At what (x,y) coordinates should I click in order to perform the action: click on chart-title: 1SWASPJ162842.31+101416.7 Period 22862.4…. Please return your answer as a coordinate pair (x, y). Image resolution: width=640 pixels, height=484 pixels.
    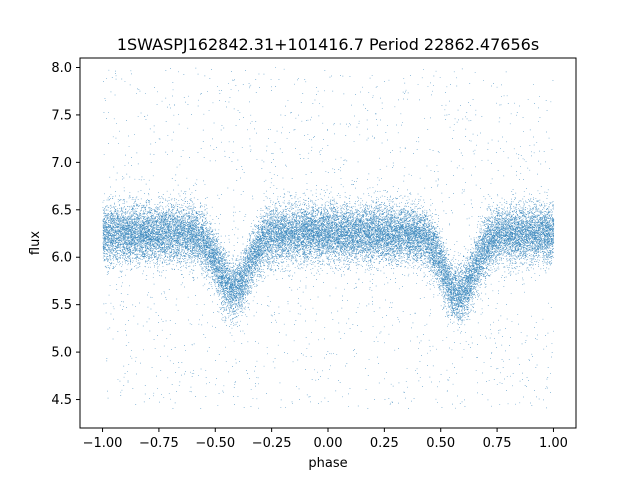
    Looking at the image, I should click on (328, 44).